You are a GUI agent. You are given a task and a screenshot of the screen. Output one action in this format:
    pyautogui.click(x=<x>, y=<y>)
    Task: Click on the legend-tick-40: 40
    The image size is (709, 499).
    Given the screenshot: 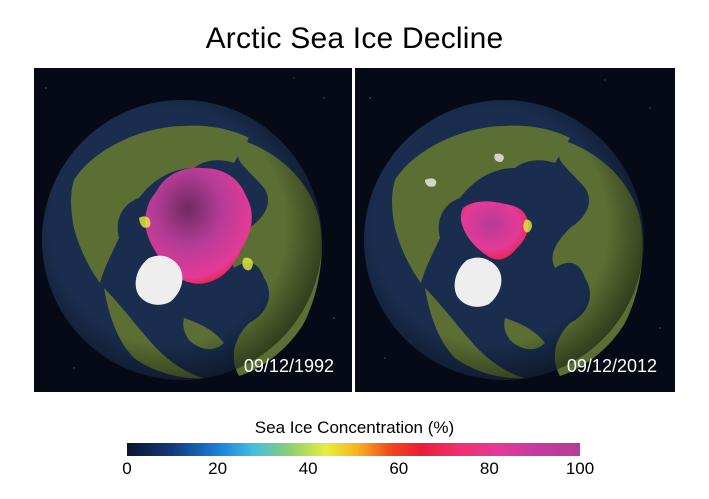 What is the action you would take?
    pyautogui.click(x=308, y=468)
    